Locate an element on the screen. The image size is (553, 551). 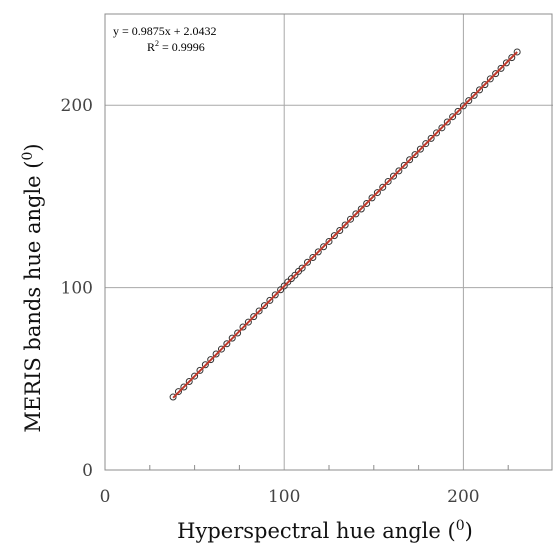
y-tick-labels: 0 100 200 is located at coordinates (77, 288).